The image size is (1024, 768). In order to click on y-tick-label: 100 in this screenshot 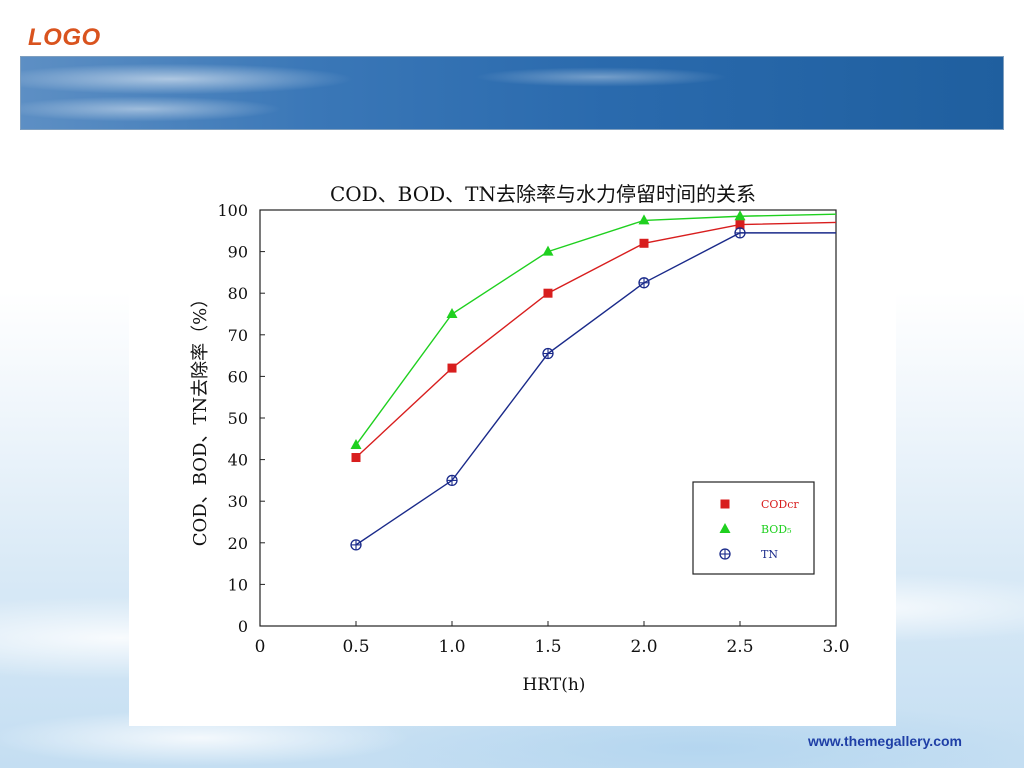, I will do `click(232, 210)`.